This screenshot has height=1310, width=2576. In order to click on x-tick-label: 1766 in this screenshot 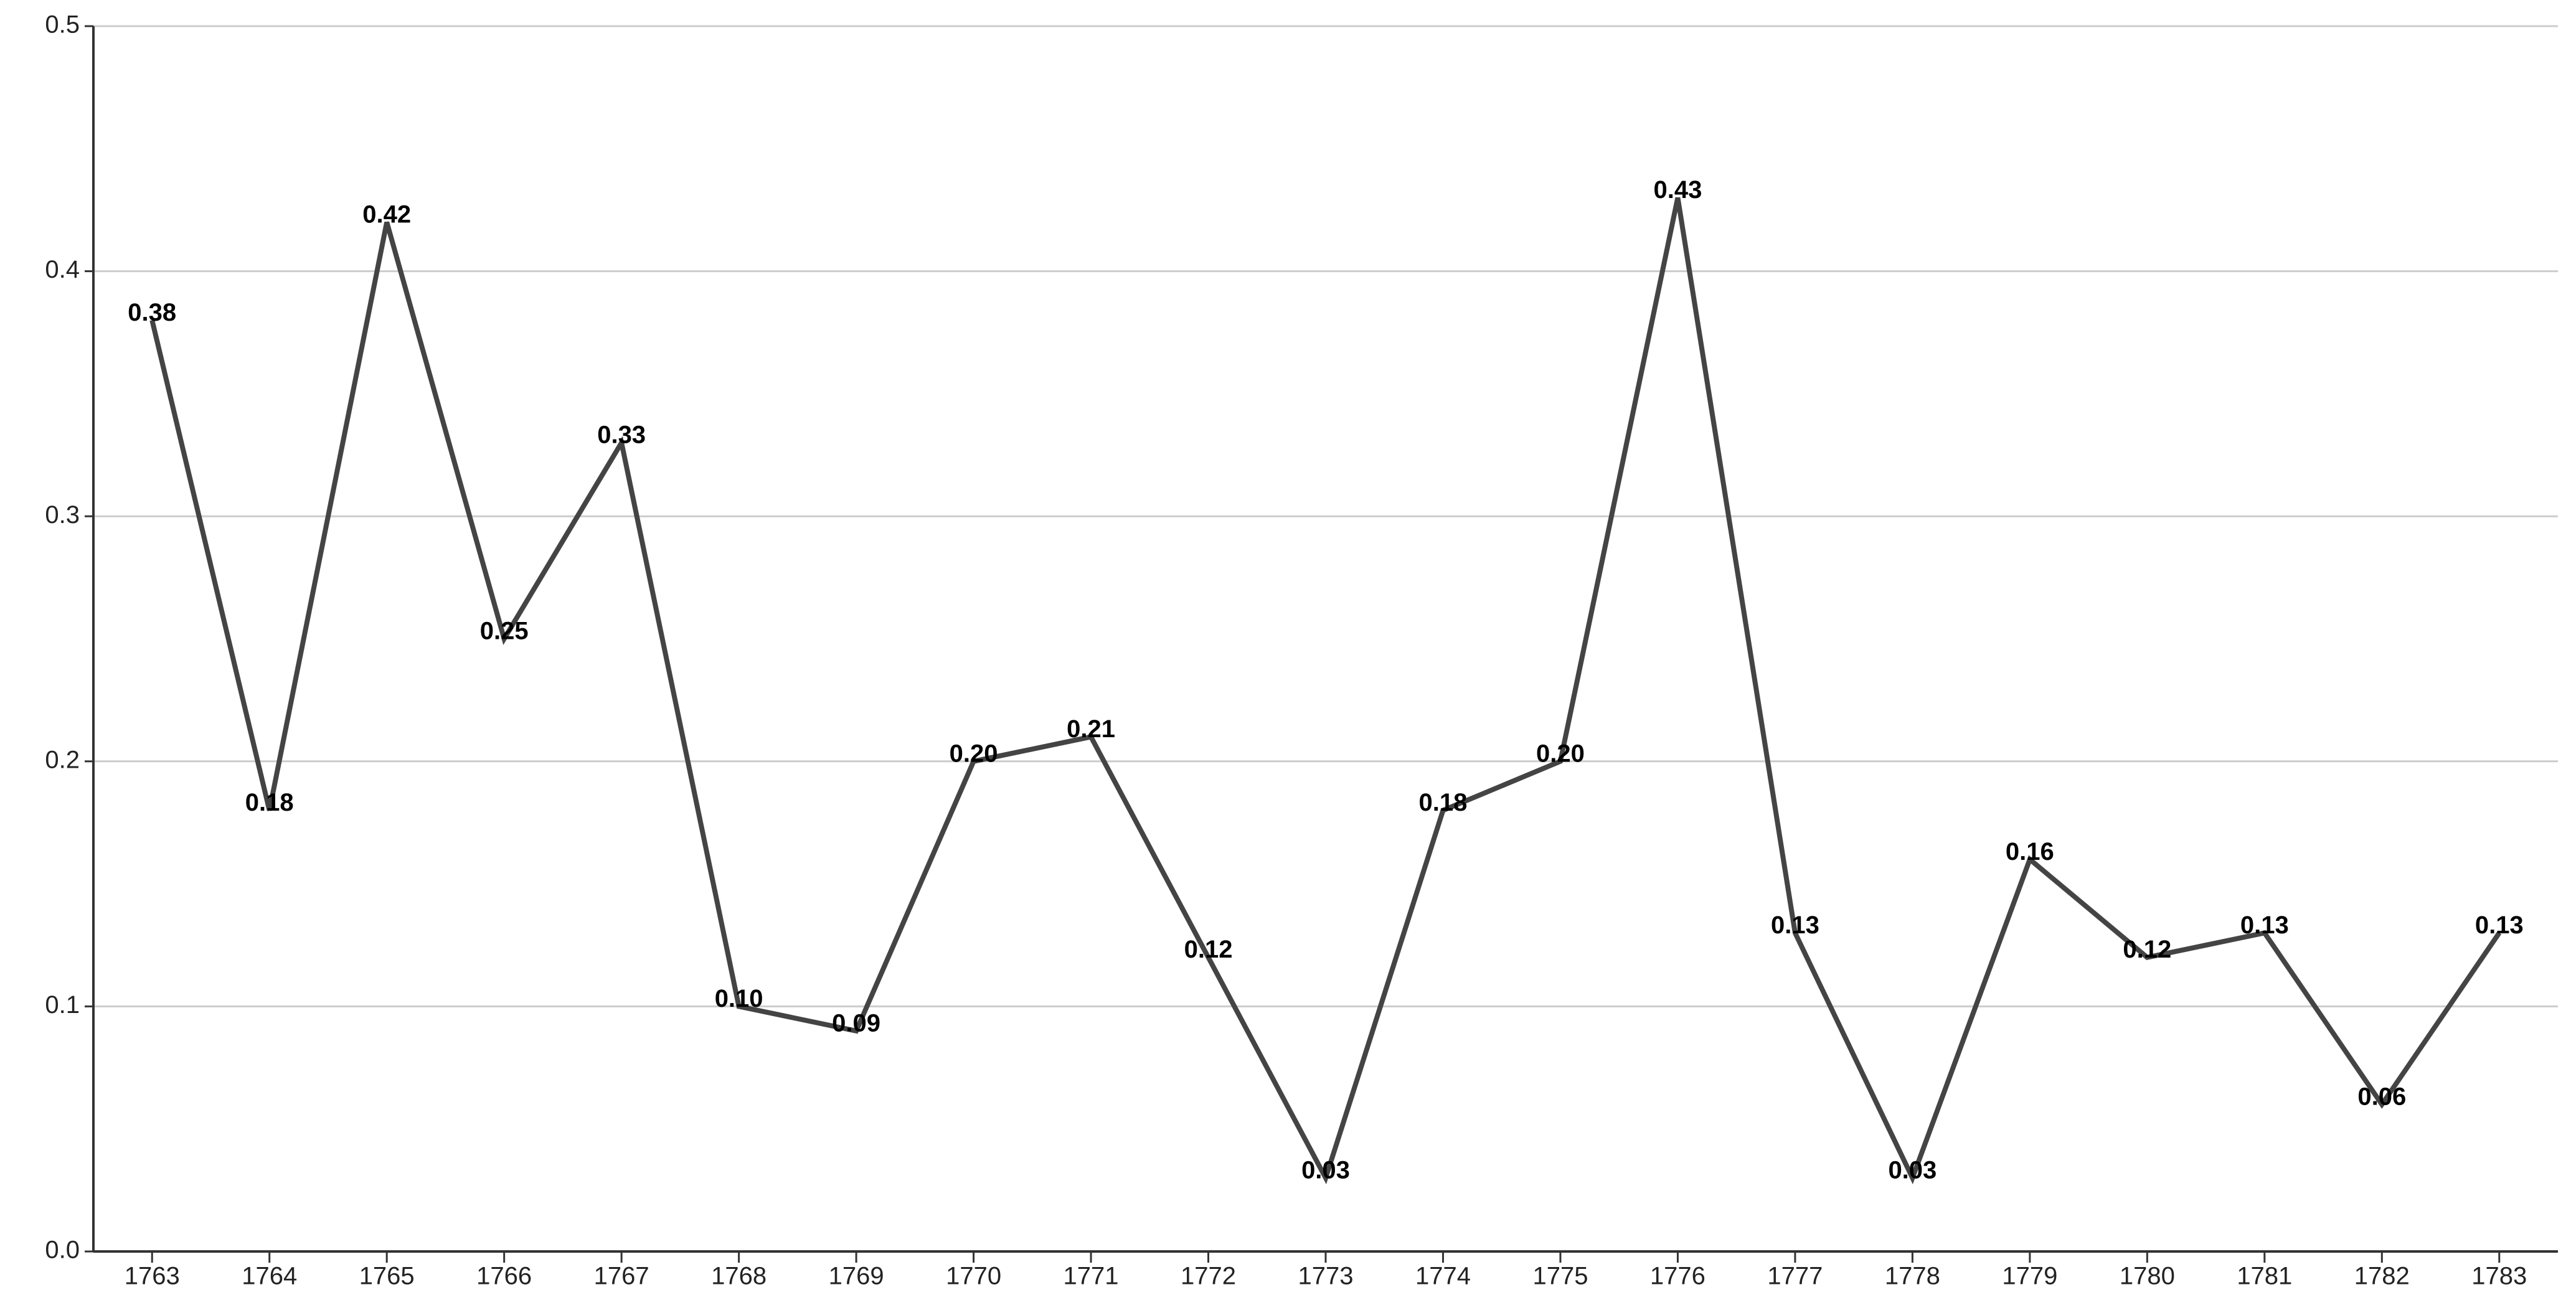, I will do `click(504, 1276)`.